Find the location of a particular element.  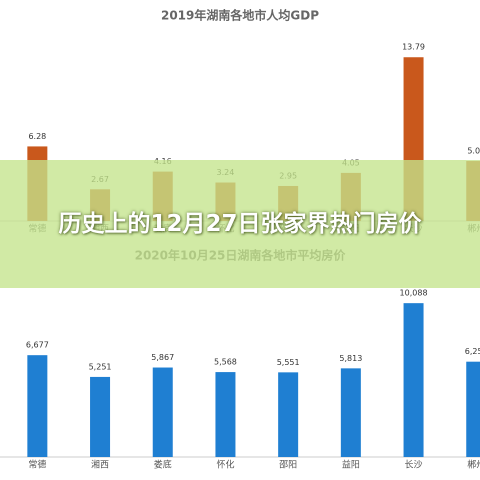

data-label: 5.05 is located at coordinates (473, 151).